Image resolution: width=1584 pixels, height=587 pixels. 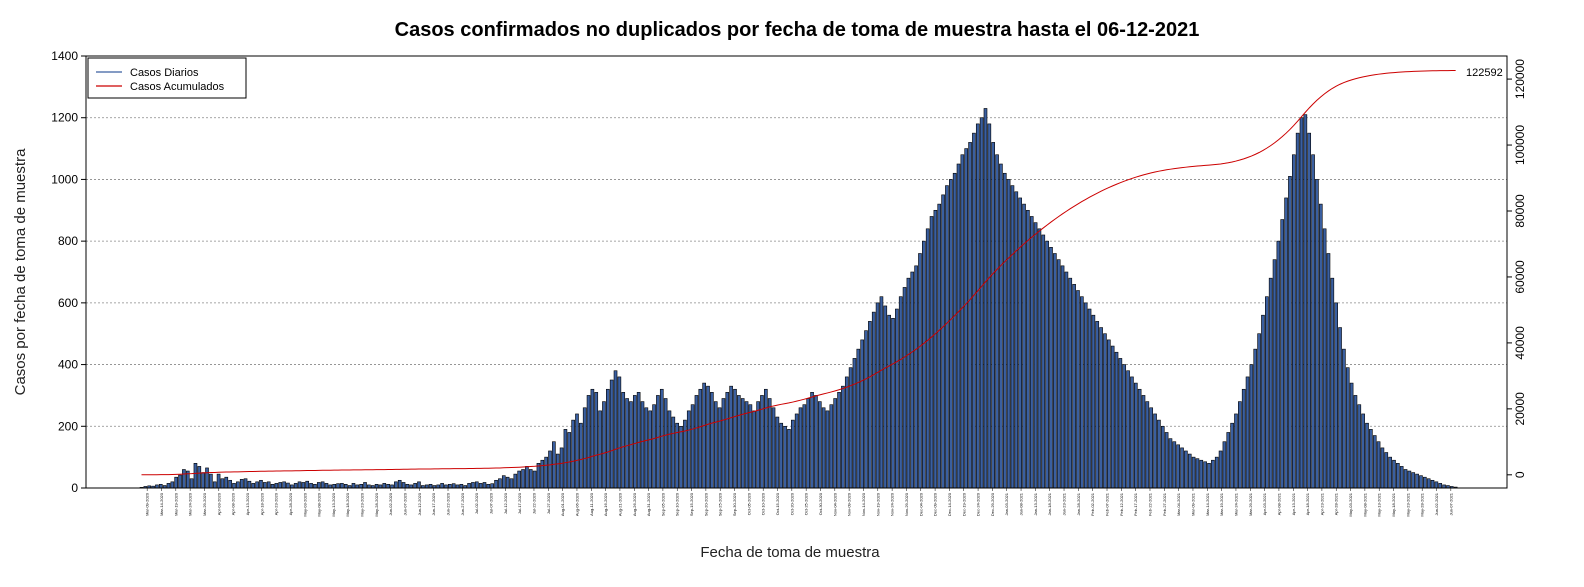 What do you see at coordinates (362, 504) in the screenshot?
I see `x-tick-label: May-23-2020` at bounding box center [362, 504].